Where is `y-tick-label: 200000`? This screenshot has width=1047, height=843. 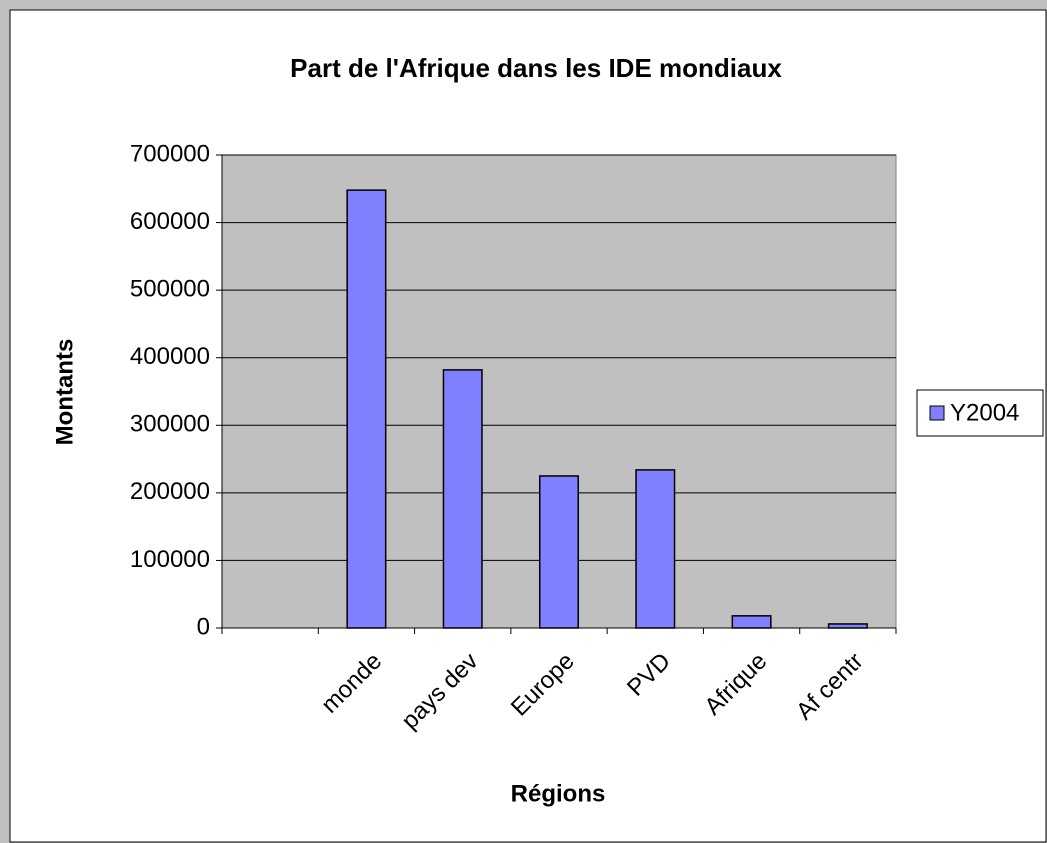
y-tick-label: 200000 is located at coordinates (170, 491).